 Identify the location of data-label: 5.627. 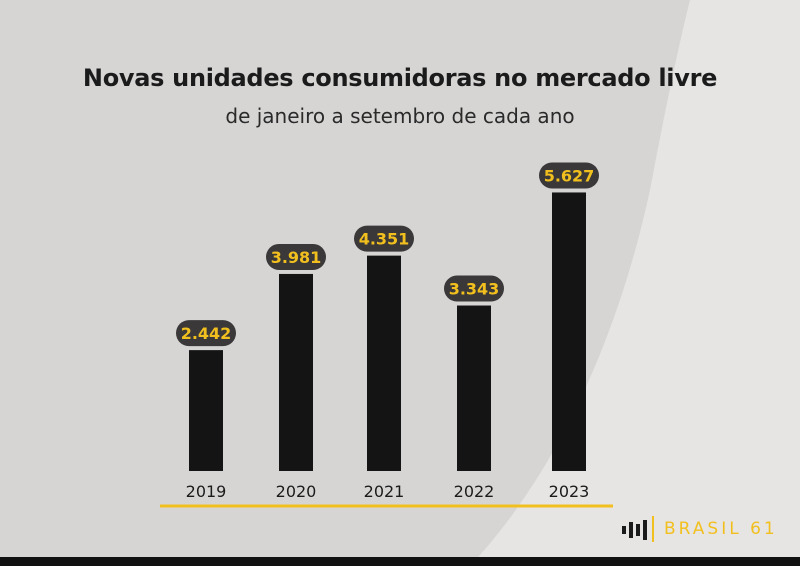
(569, 175).